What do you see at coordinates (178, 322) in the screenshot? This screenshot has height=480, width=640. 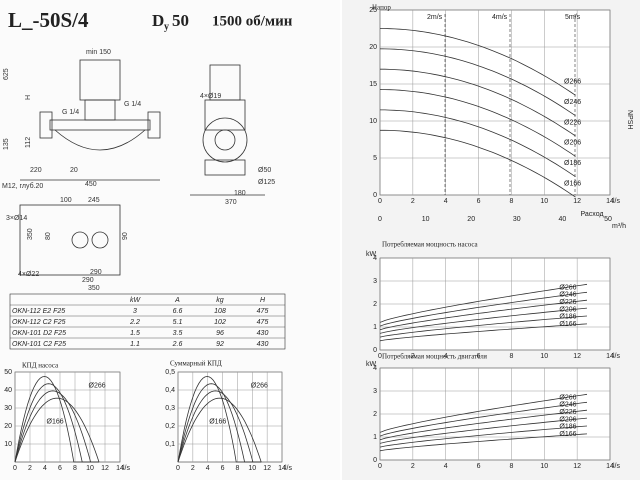 I see `table-cell: 5.1` at bounding box center [178, 322].